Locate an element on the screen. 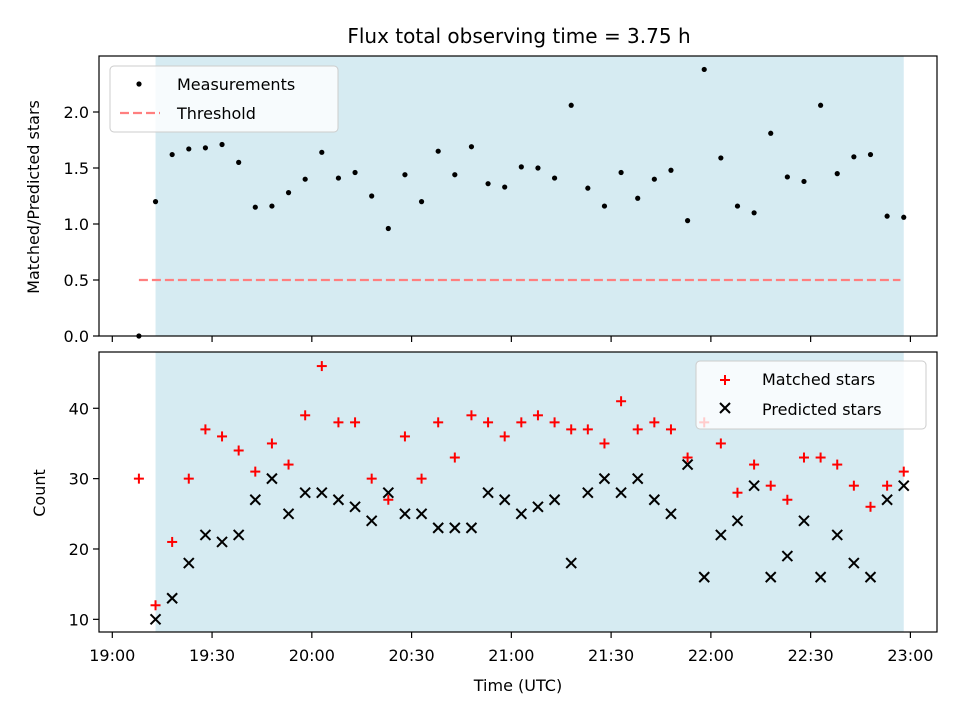 The width and height of the screenshot is (960, 720). y-tick-label: 2.0 is located at coordinates (76, 112).